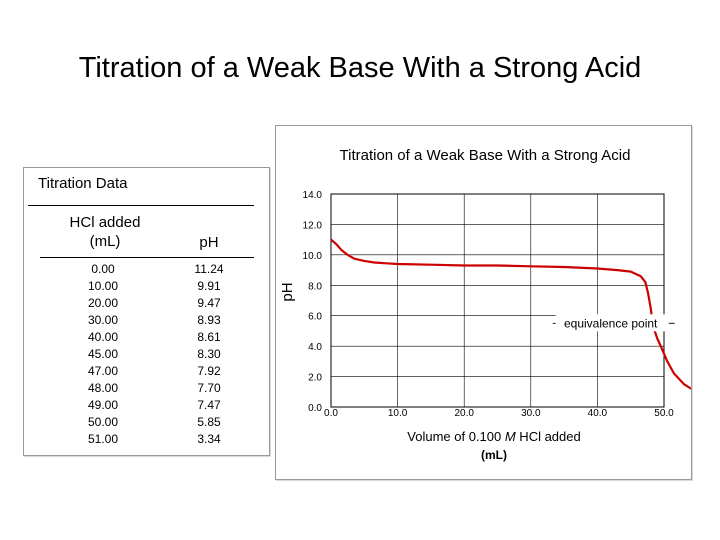 This screenshot has height=540, width=720. What do you see at coordinates (287, 291) in the screenshot?
I see `y-axis-label: pH` at bounding box center [287, 291].